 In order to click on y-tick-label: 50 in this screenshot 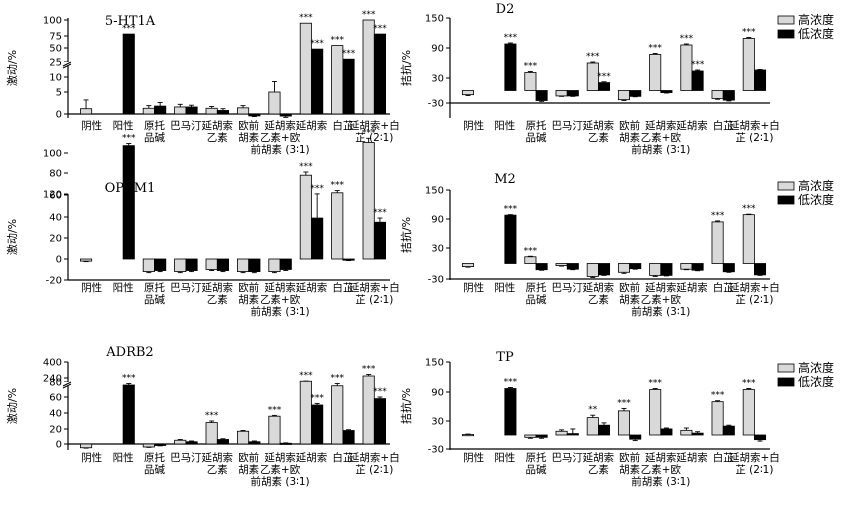, I will do `click(55, 49)`.